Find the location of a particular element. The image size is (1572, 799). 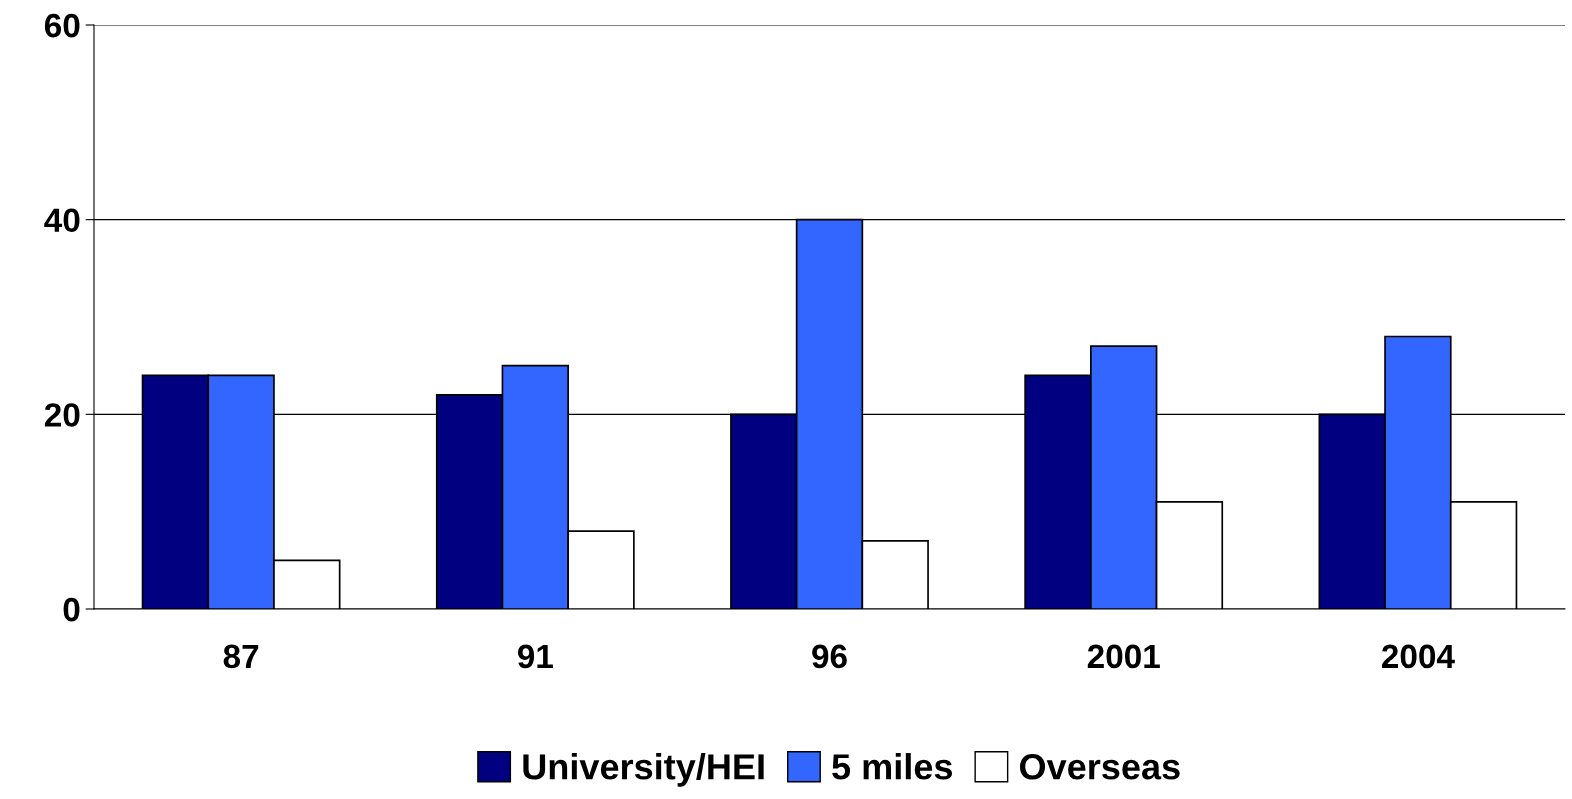

x-tick-label: 96 is located at coordinates (829, 656).